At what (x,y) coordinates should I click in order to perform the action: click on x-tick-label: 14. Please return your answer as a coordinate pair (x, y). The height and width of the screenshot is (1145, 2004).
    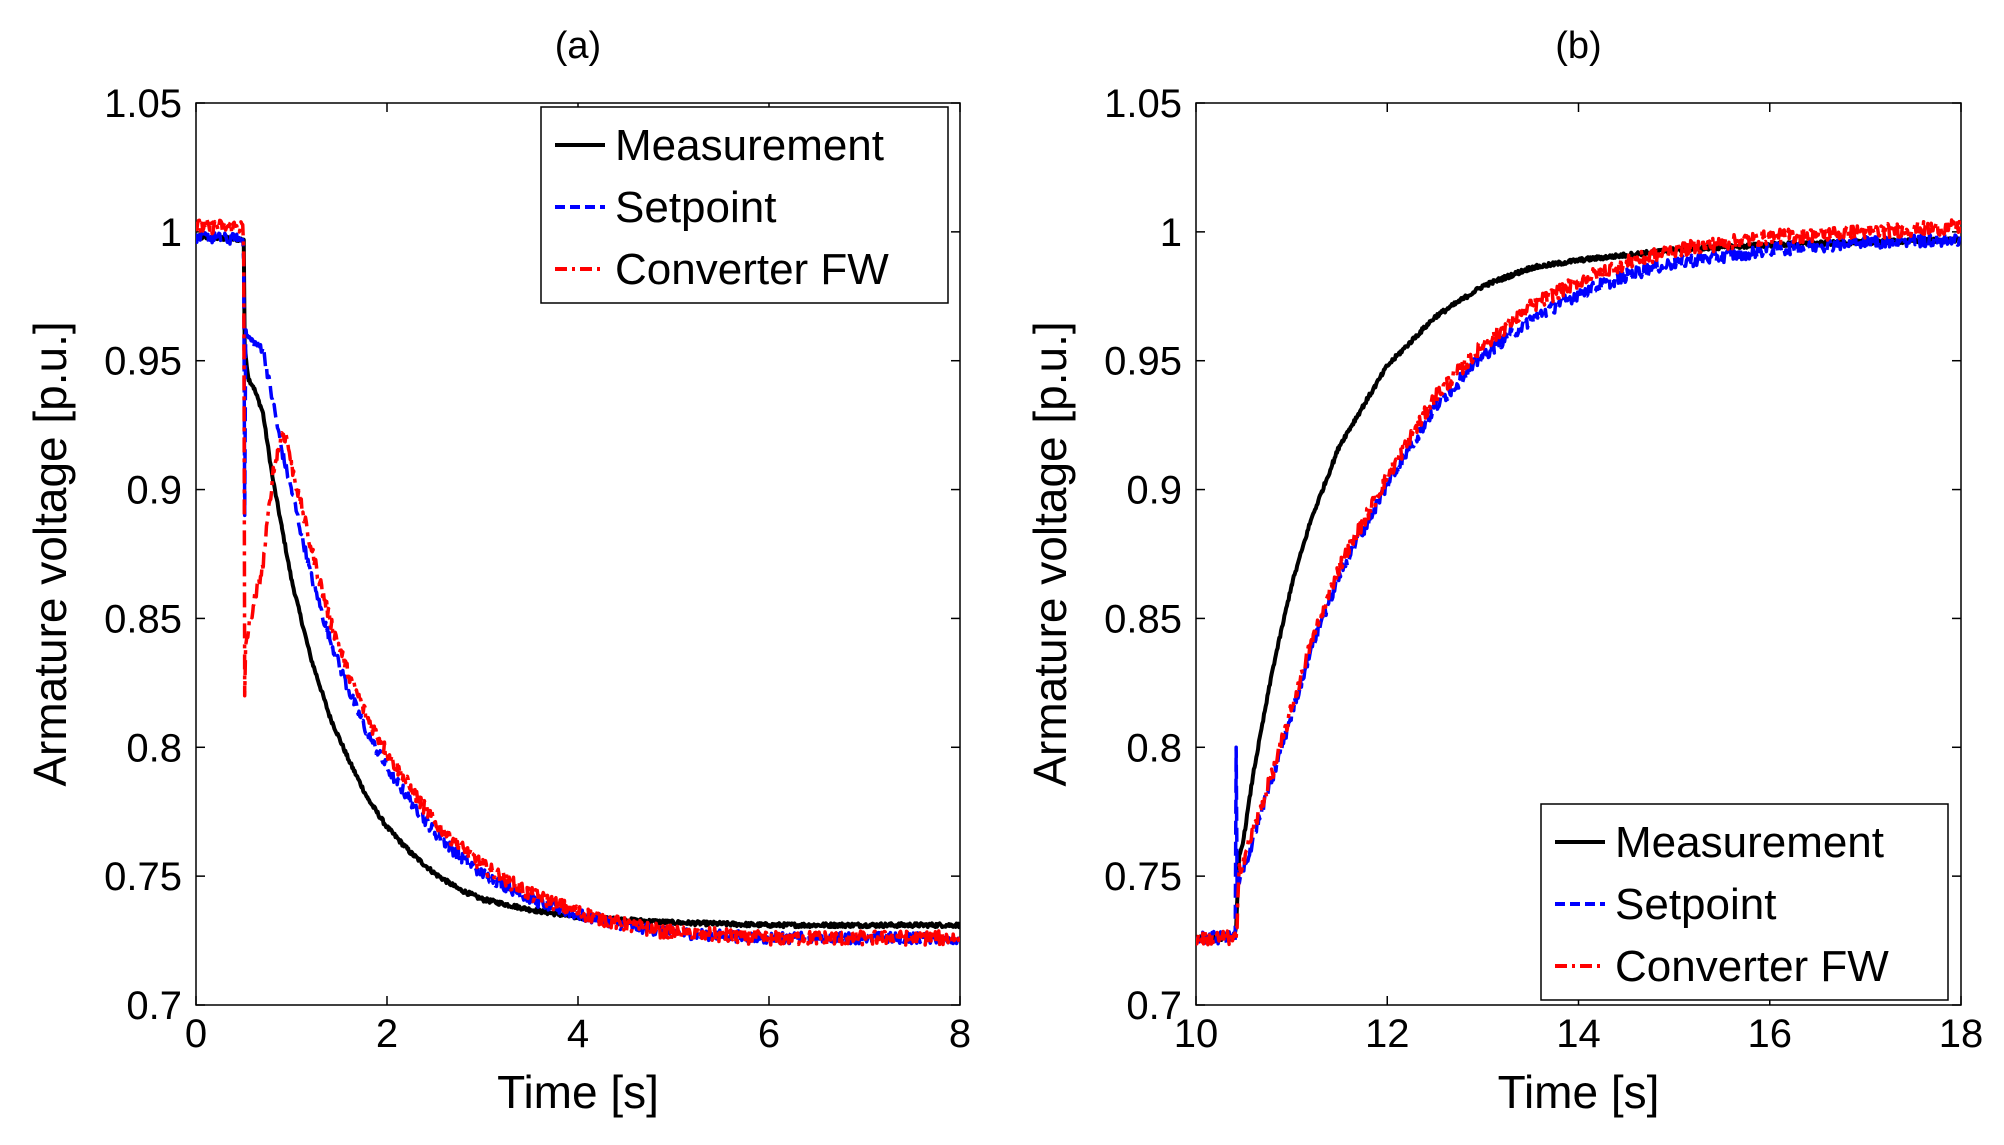
    Looking at the image, I should click on (1578, 1034).